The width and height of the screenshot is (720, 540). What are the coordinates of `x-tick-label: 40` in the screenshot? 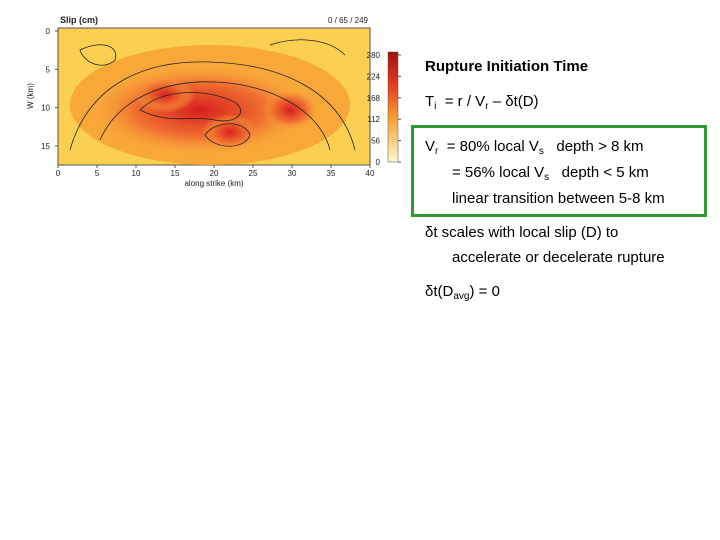 It's located at (370, 173).